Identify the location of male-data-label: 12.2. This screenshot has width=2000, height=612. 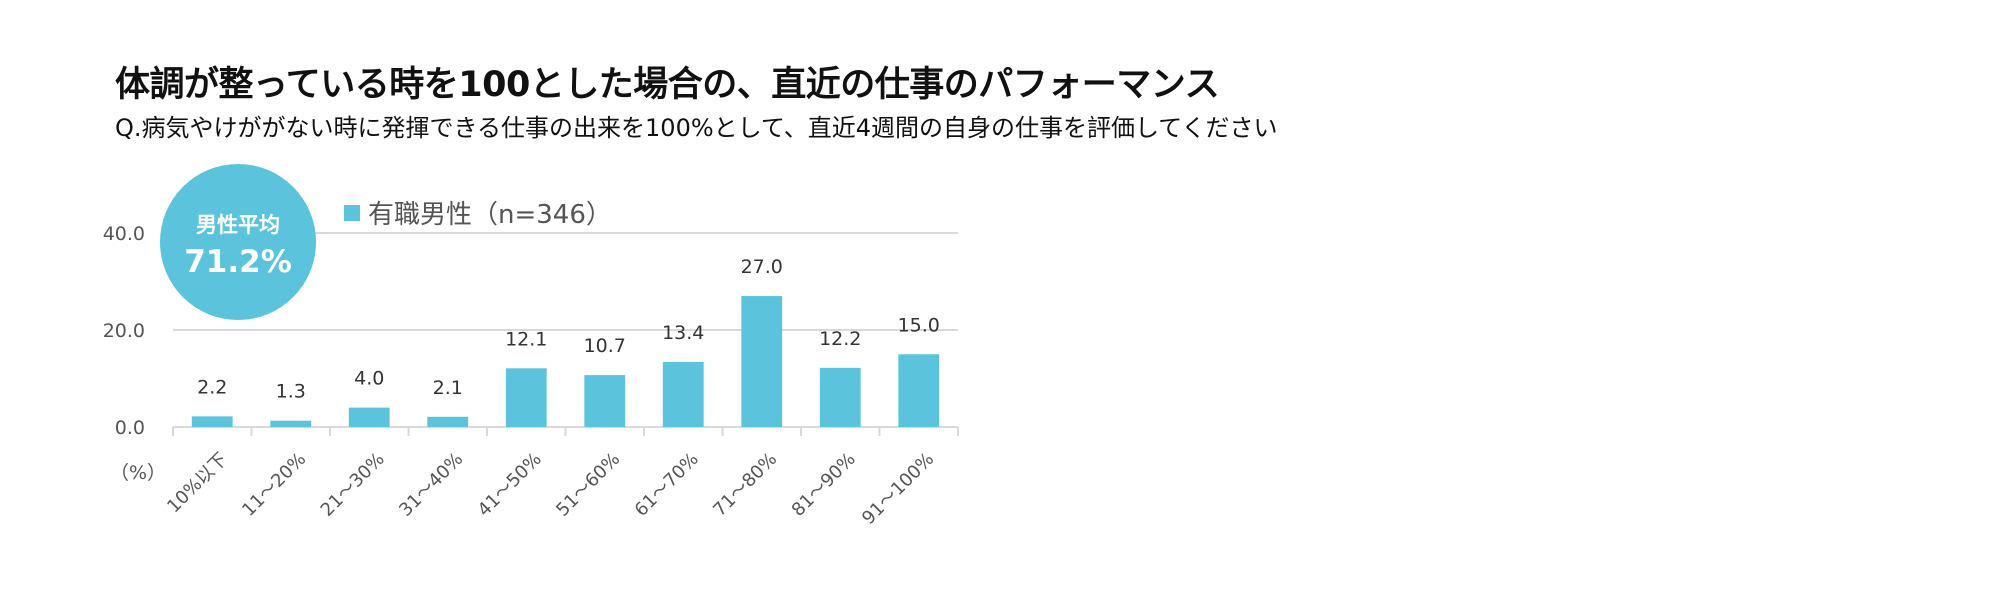
(840, 339).